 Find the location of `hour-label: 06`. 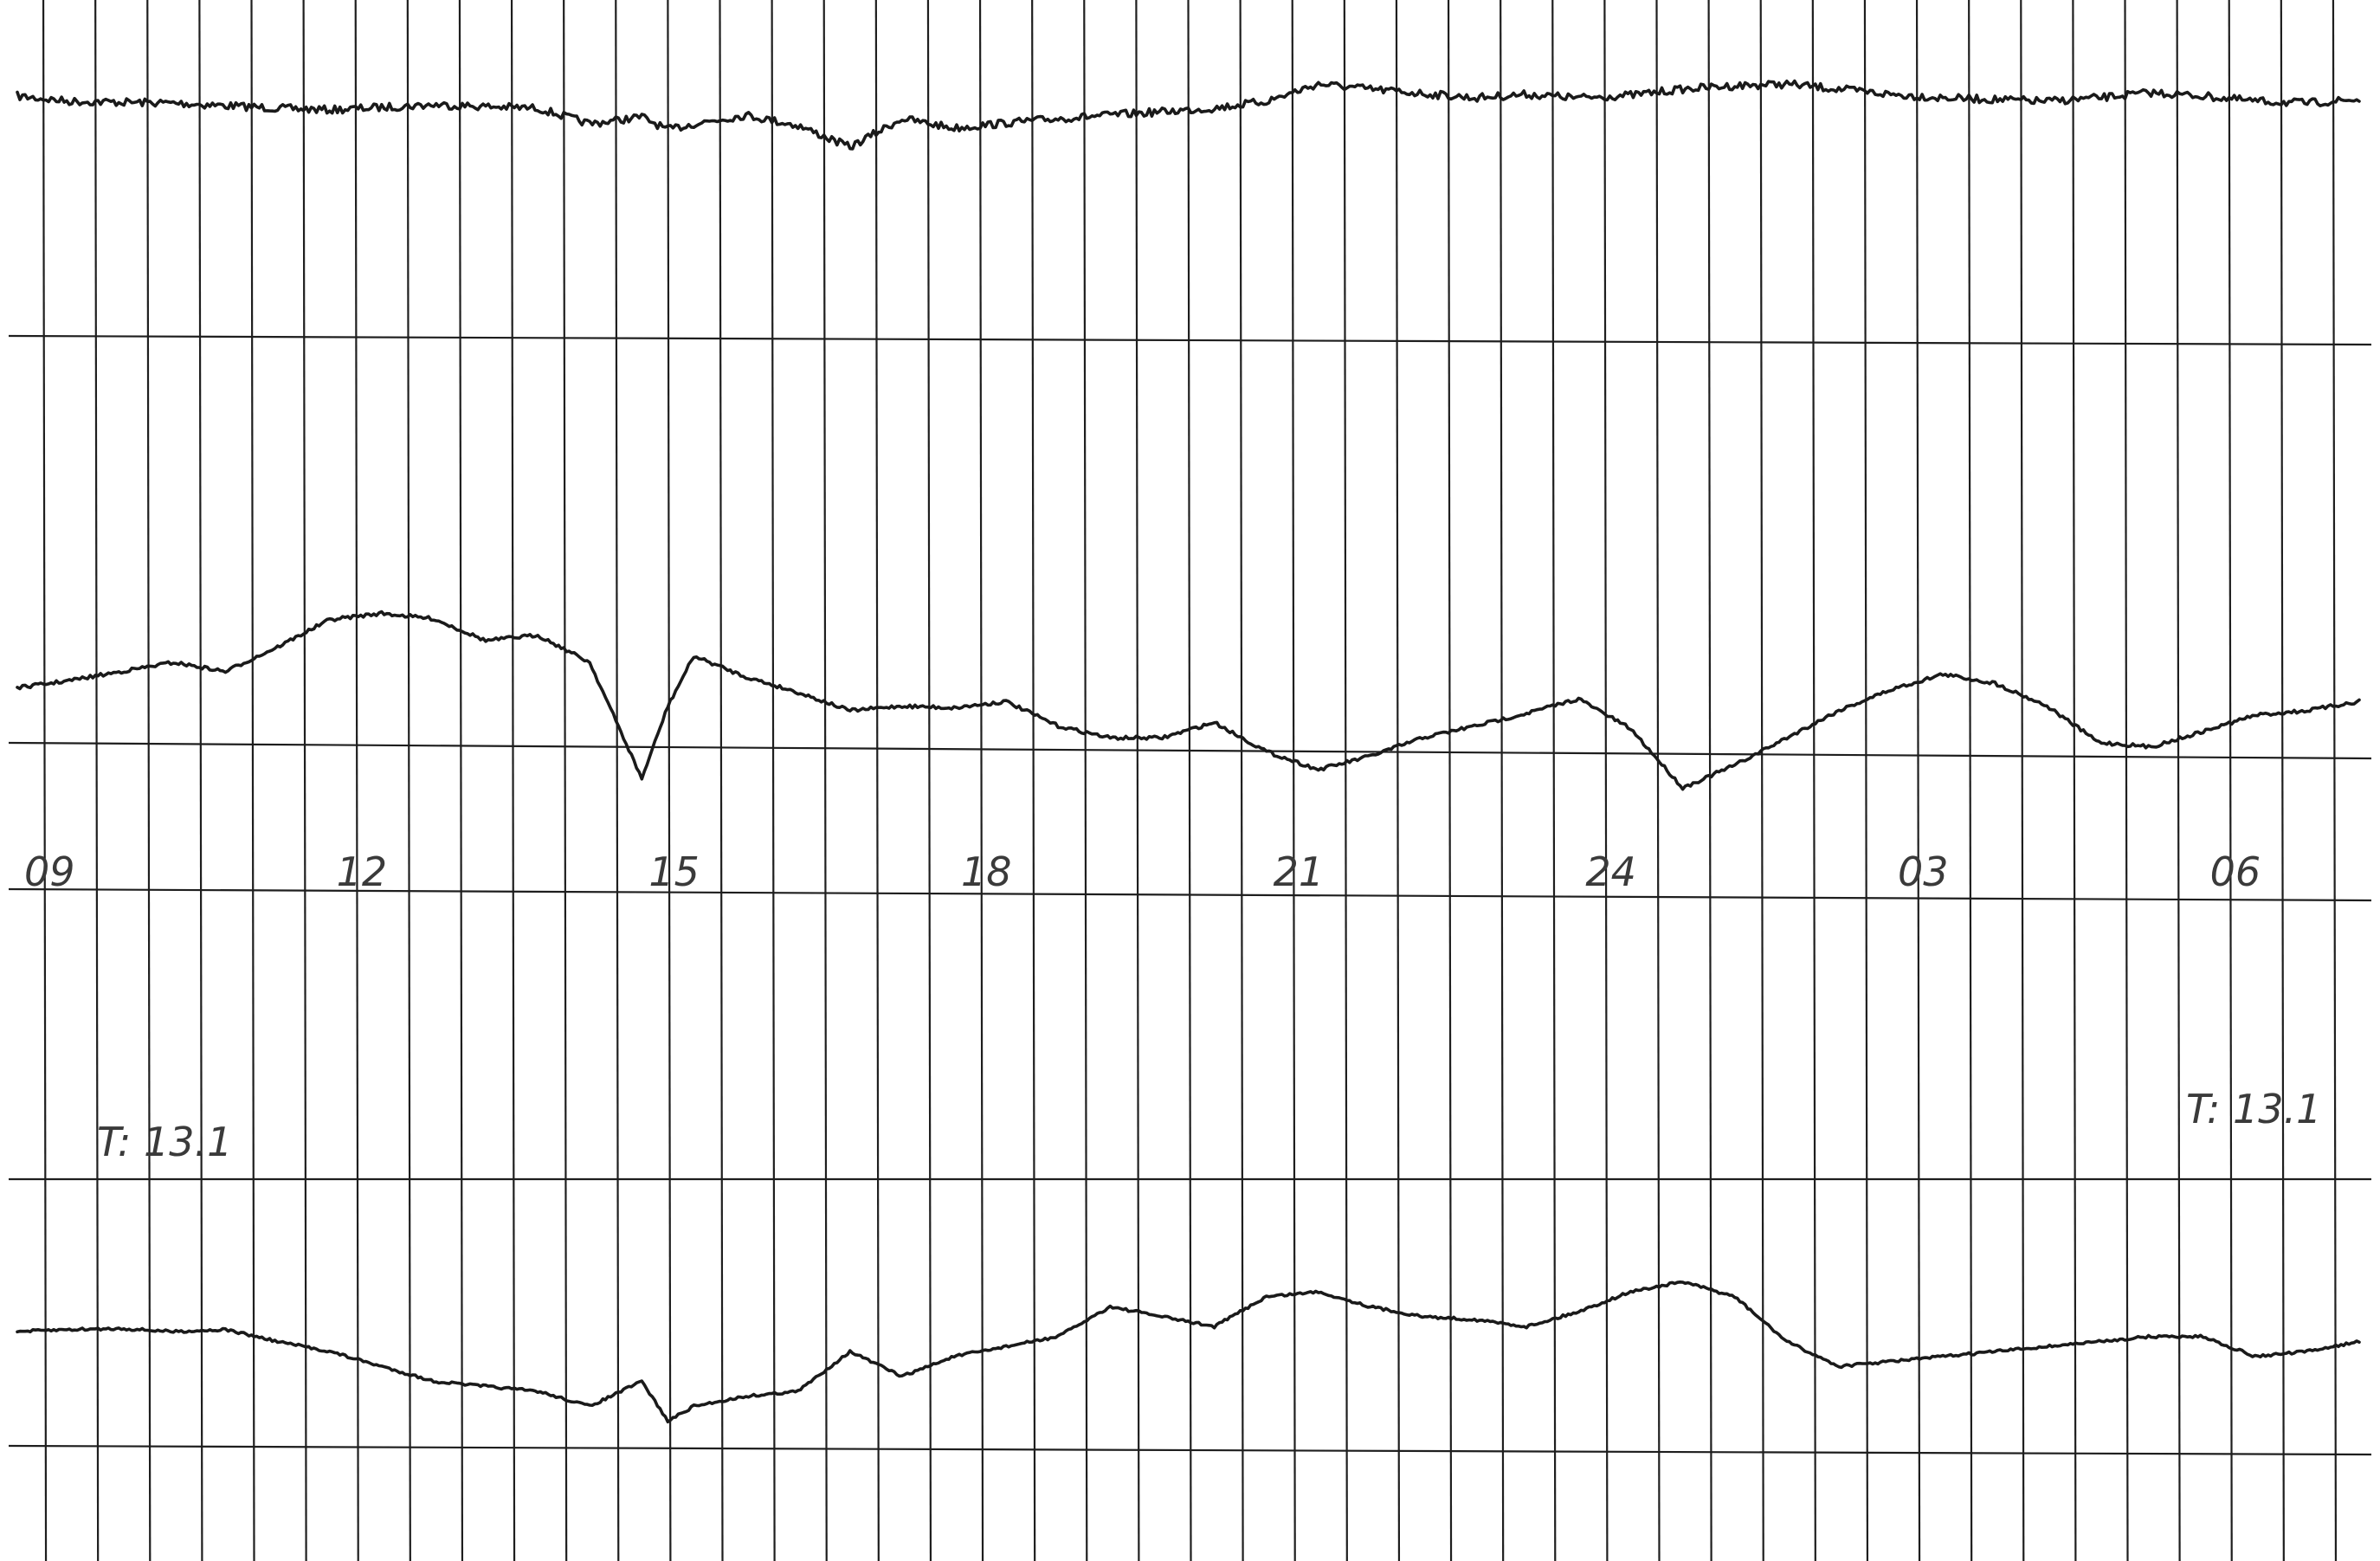

hour-label: 06 is located at coordinates (2235, 871).